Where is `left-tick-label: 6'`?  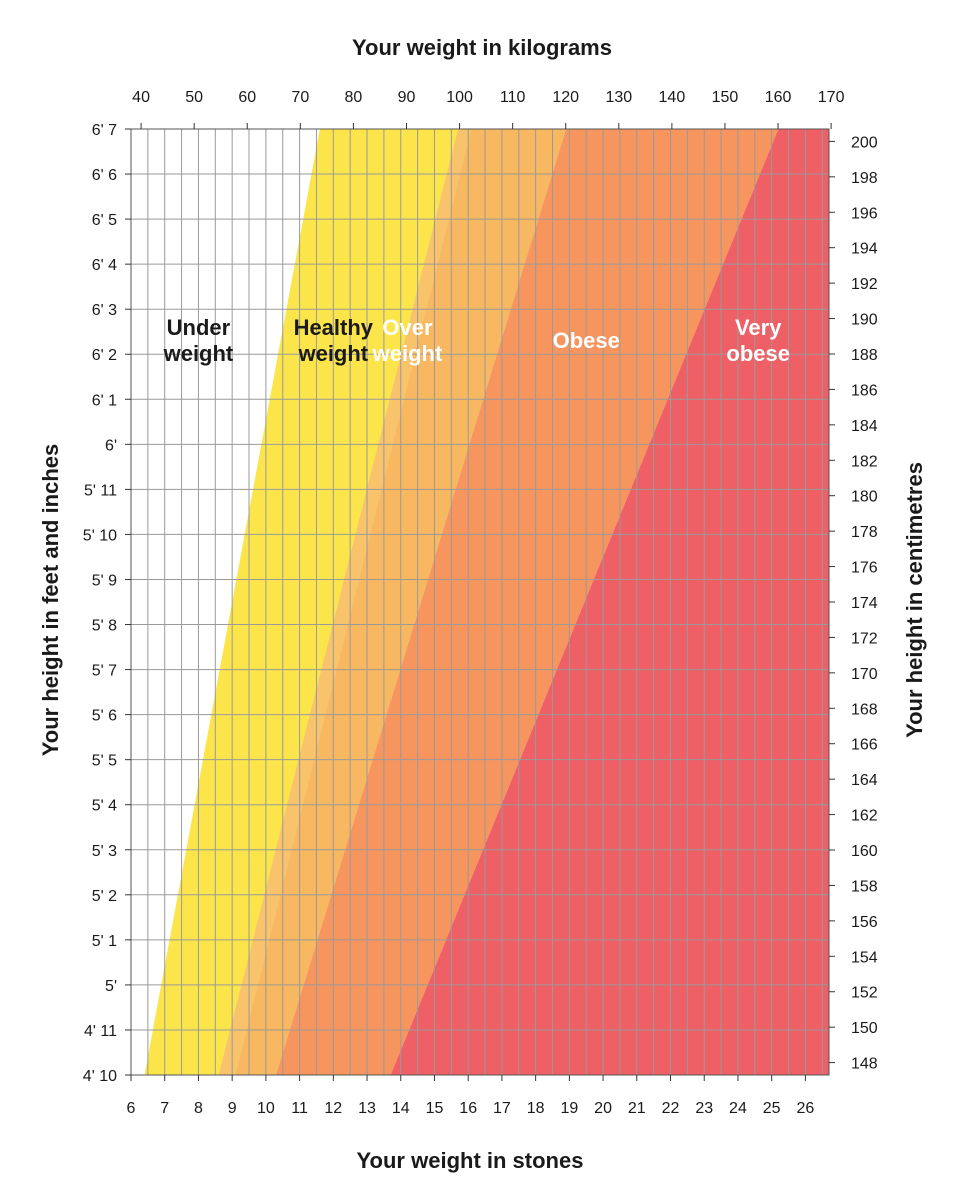
left-tick-label: 6' is located at coordinates (111, 445).